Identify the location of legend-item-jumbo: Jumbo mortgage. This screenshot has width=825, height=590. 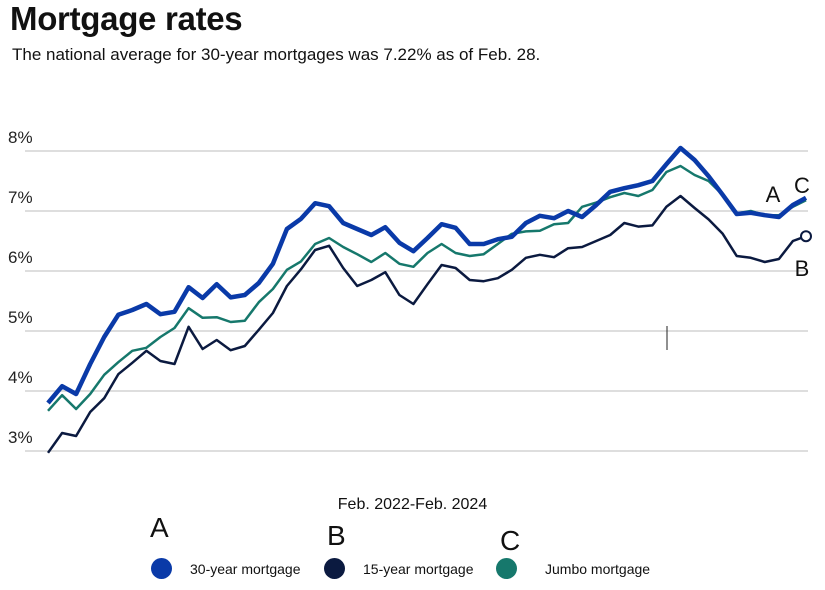
(573, 568).